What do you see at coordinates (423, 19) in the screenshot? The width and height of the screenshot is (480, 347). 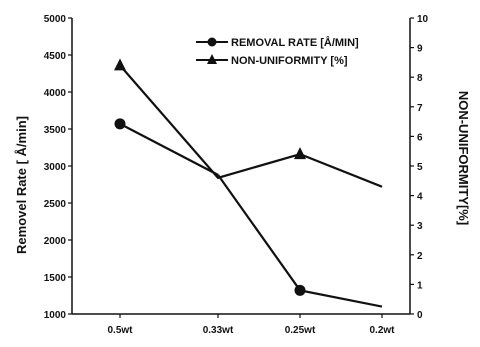 I see `right-tick-label: 10` at bounding box center [423, 19].